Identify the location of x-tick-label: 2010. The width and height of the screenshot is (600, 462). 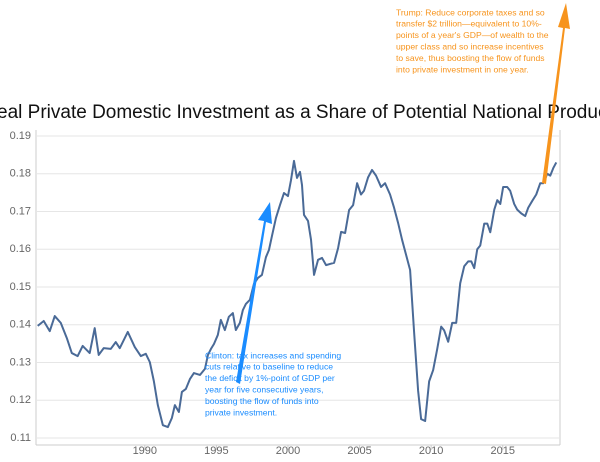
(431, 451).